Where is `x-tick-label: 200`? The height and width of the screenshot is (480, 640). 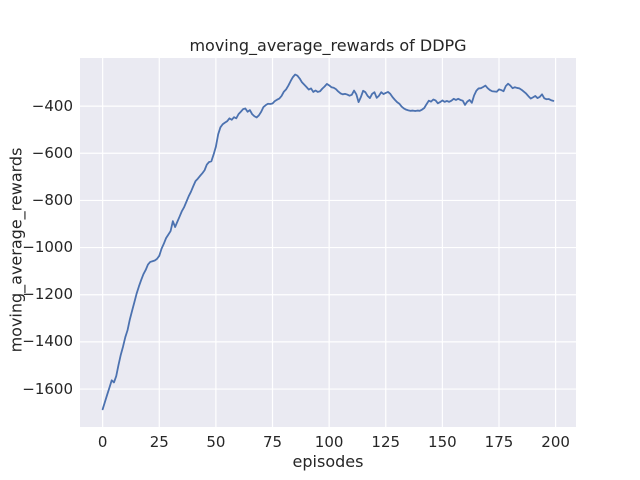 x-tick-label: 200 is located at coordinates (555, 442).